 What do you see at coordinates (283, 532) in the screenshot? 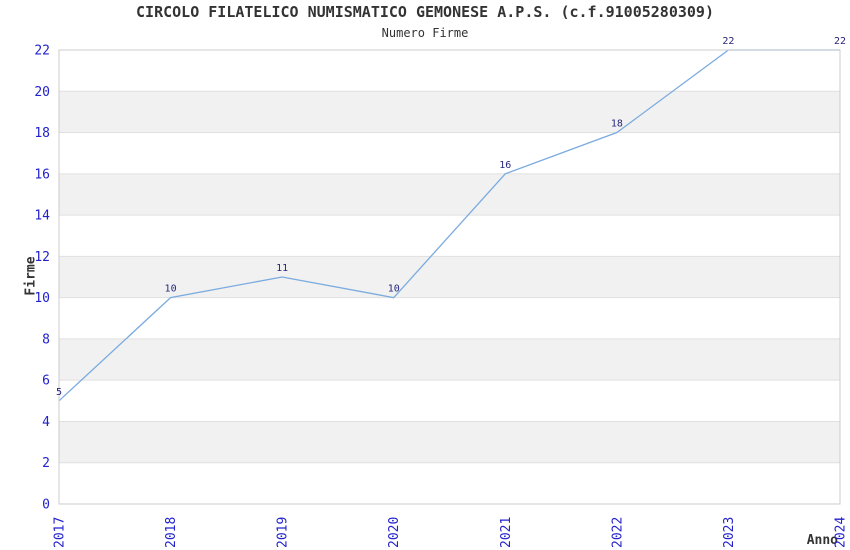
I see `x-tick-label: 2019` at bounding box center [283, 532].